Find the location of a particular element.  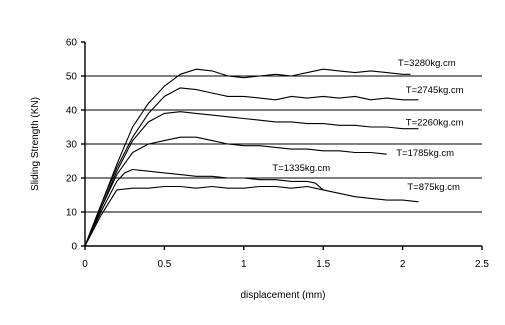

y-tick-label: 0 is located at coordinates (74, 247).